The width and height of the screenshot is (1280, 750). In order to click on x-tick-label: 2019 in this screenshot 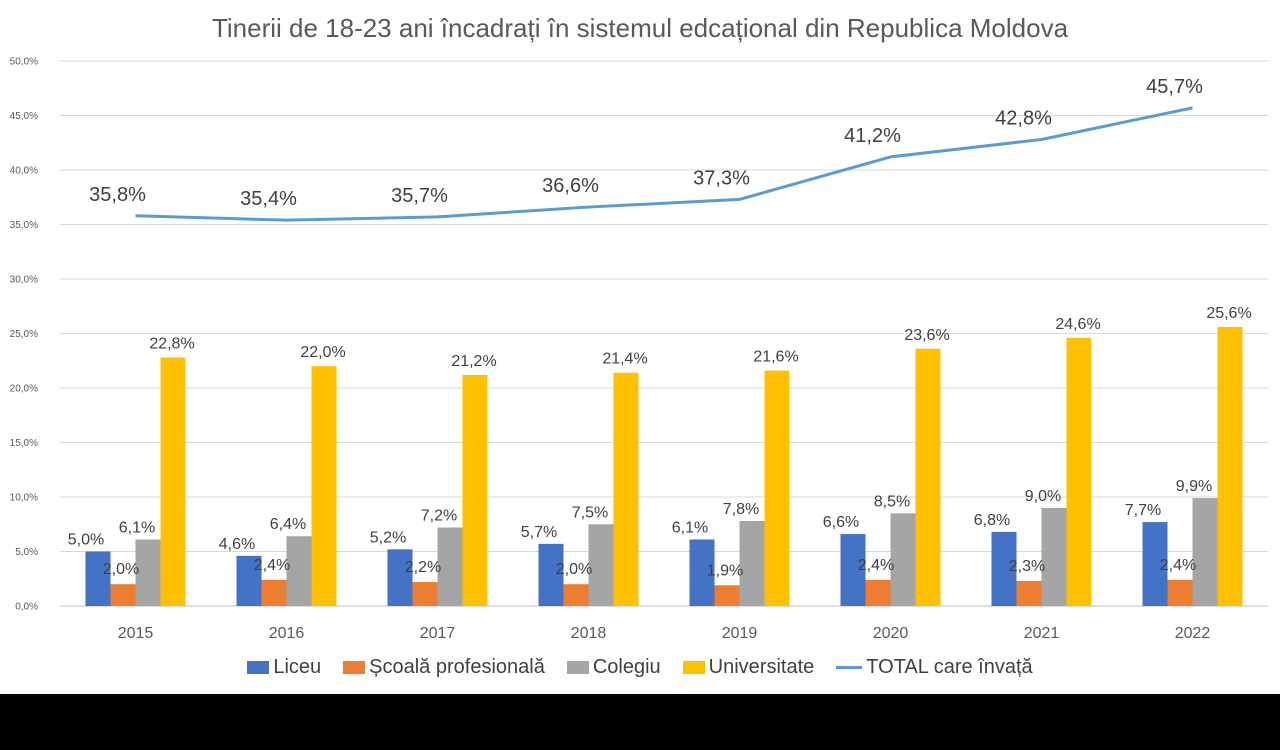, I will do `click(740, 633)`.